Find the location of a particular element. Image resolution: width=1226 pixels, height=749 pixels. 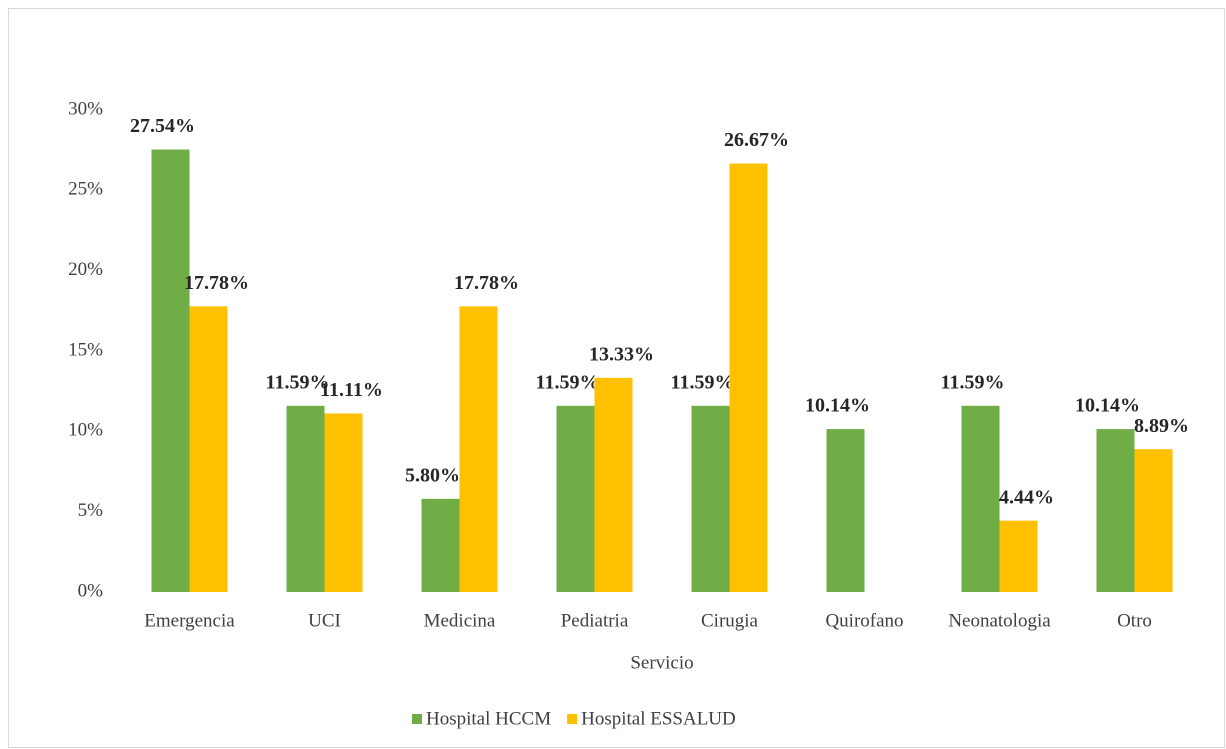

data-label: 13.33% is located at coordinates (621, 354).